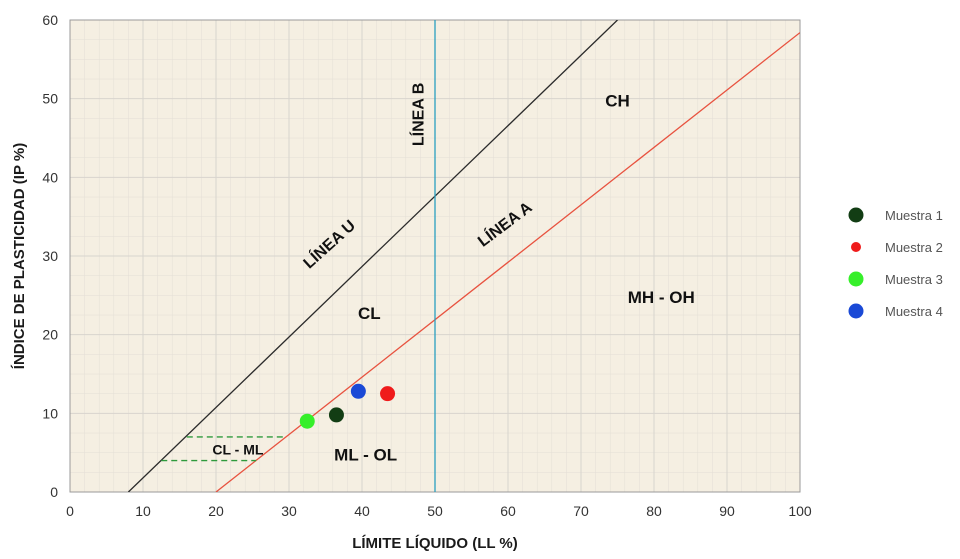 Image resolution: width=960 pixels, height=559 pixels. What do you see at coordinates (727, 511) in the screenshot?
I see `x-tick-label: 90` at bounding box center [727, 511].